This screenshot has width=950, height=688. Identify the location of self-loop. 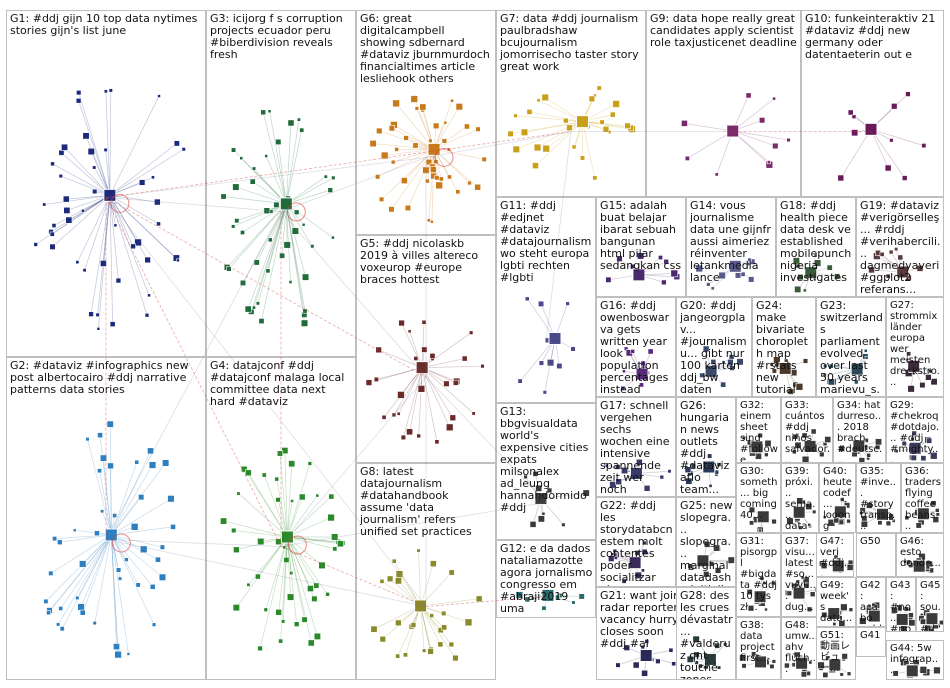
(121, 543).